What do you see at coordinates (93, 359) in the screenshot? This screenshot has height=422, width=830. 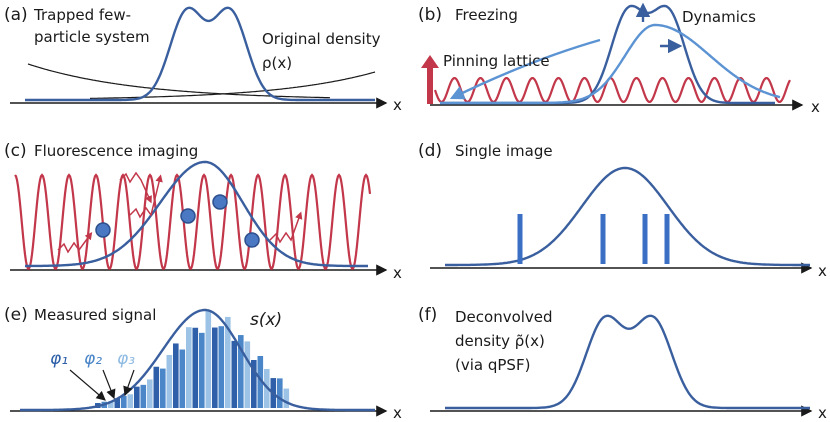 I see `annotation: φ₂` at bounding box center [93, 359].